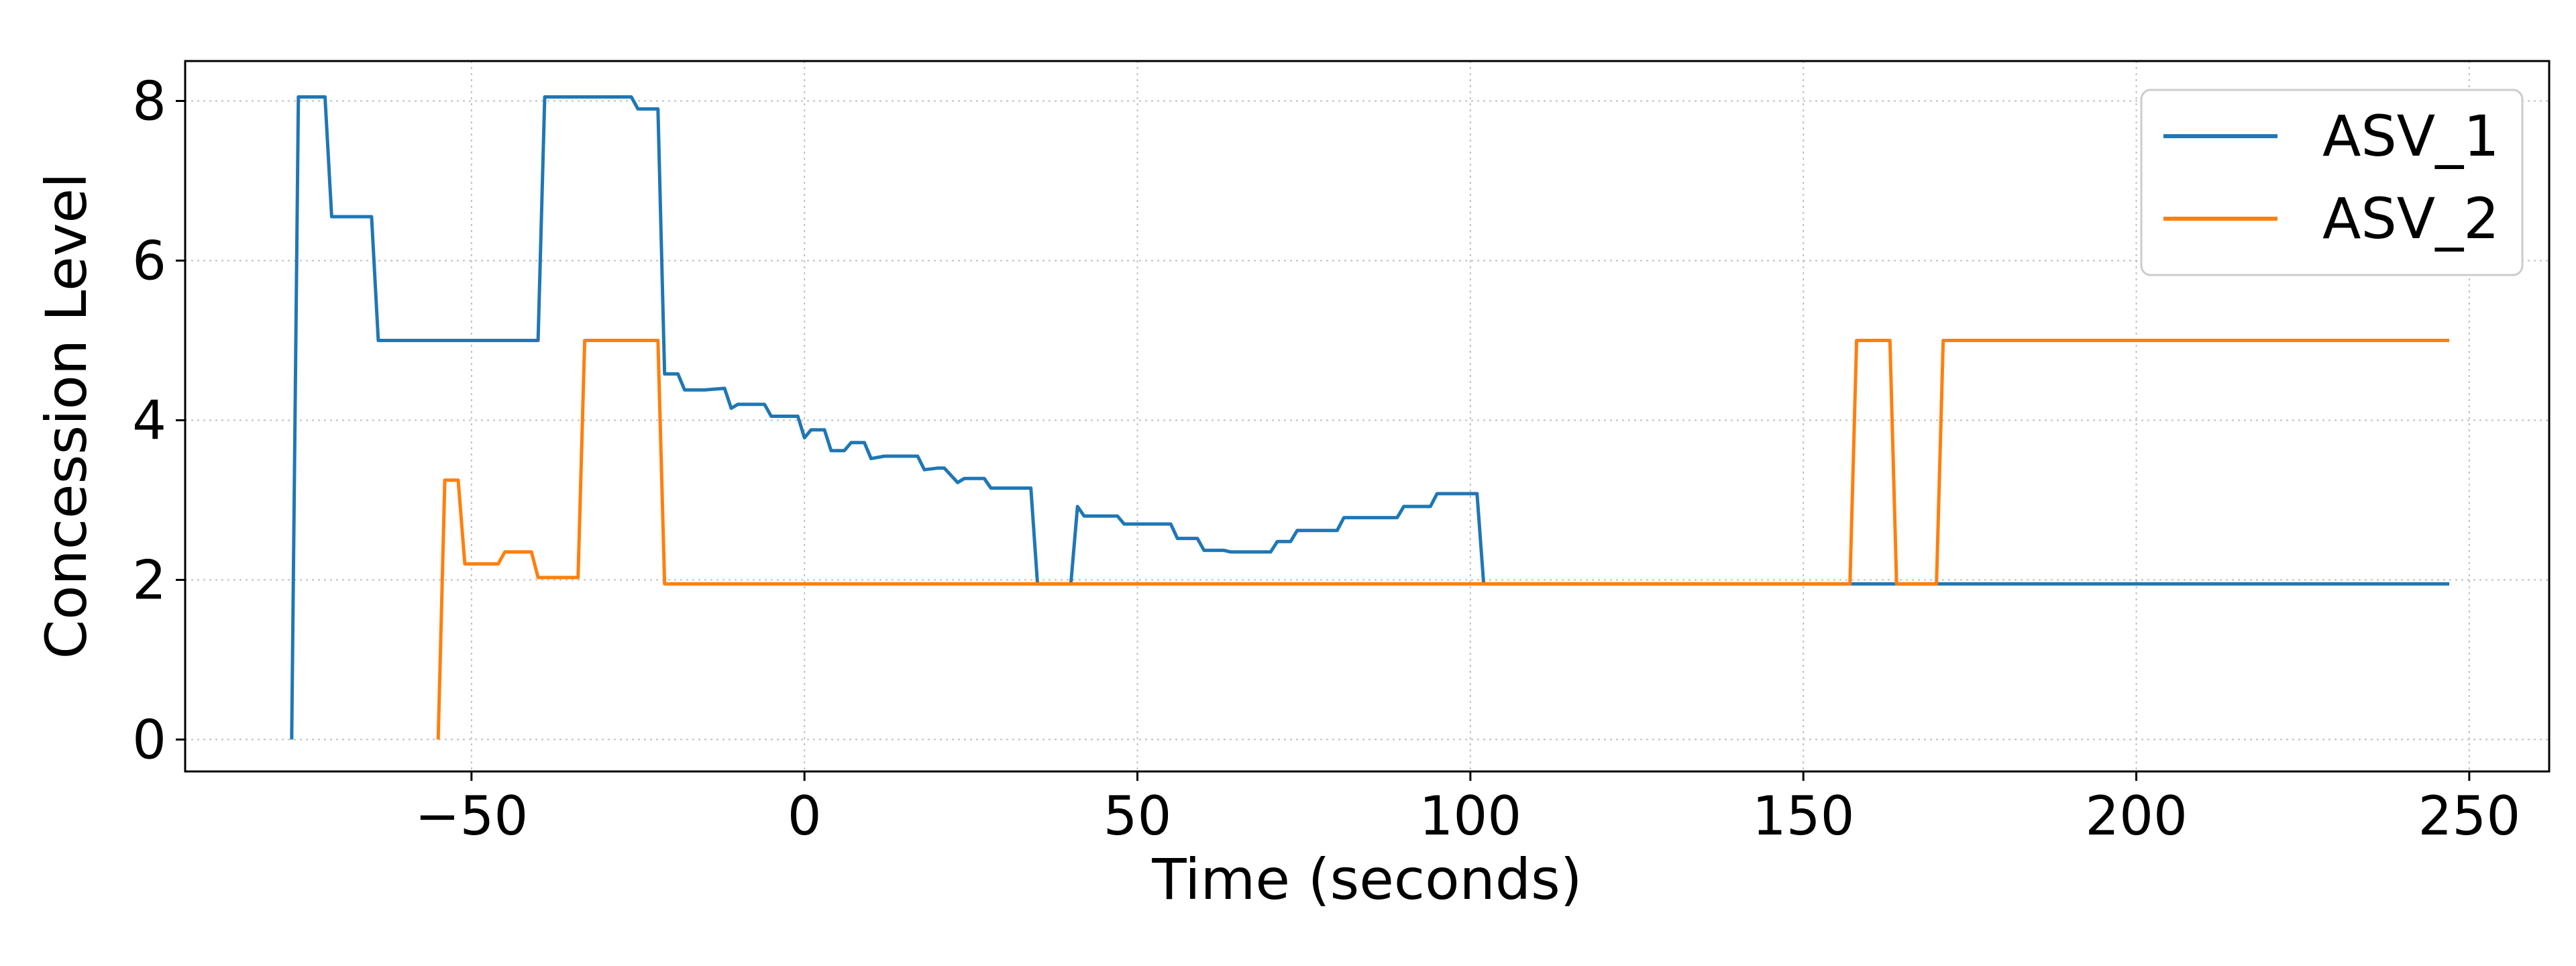 The height and width of the screenshot is (966, 2576). What do you see at coordinates (149, 739) in the screenshot?
I see `y-tick-label: 0` at bounding box center [149, 739].